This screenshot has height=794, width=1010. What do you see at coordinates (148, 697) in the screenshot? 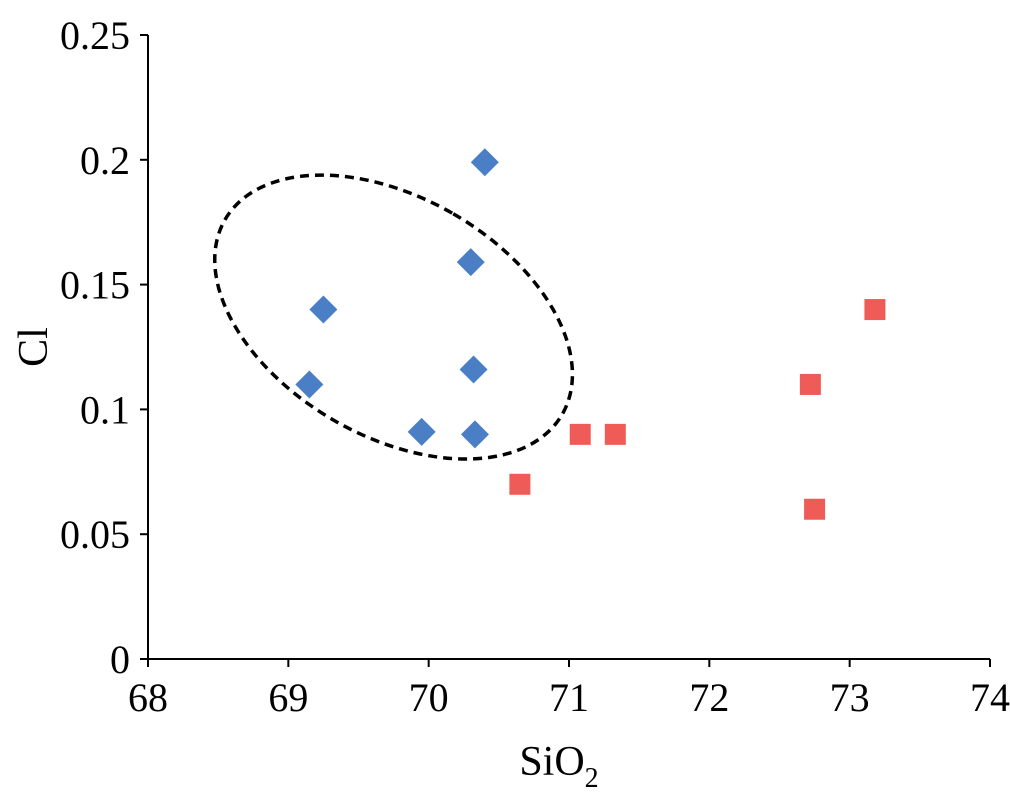
I see `x-tick-label: 68` at bounding box center [148, 697].